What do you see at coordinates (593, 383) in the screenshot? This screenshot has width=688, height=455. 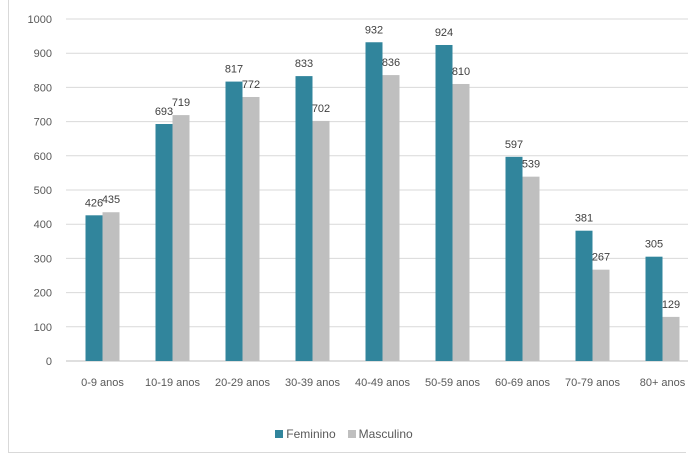 I see `x-tick-label: 70-79 anos` at bounding box center [593, 383].